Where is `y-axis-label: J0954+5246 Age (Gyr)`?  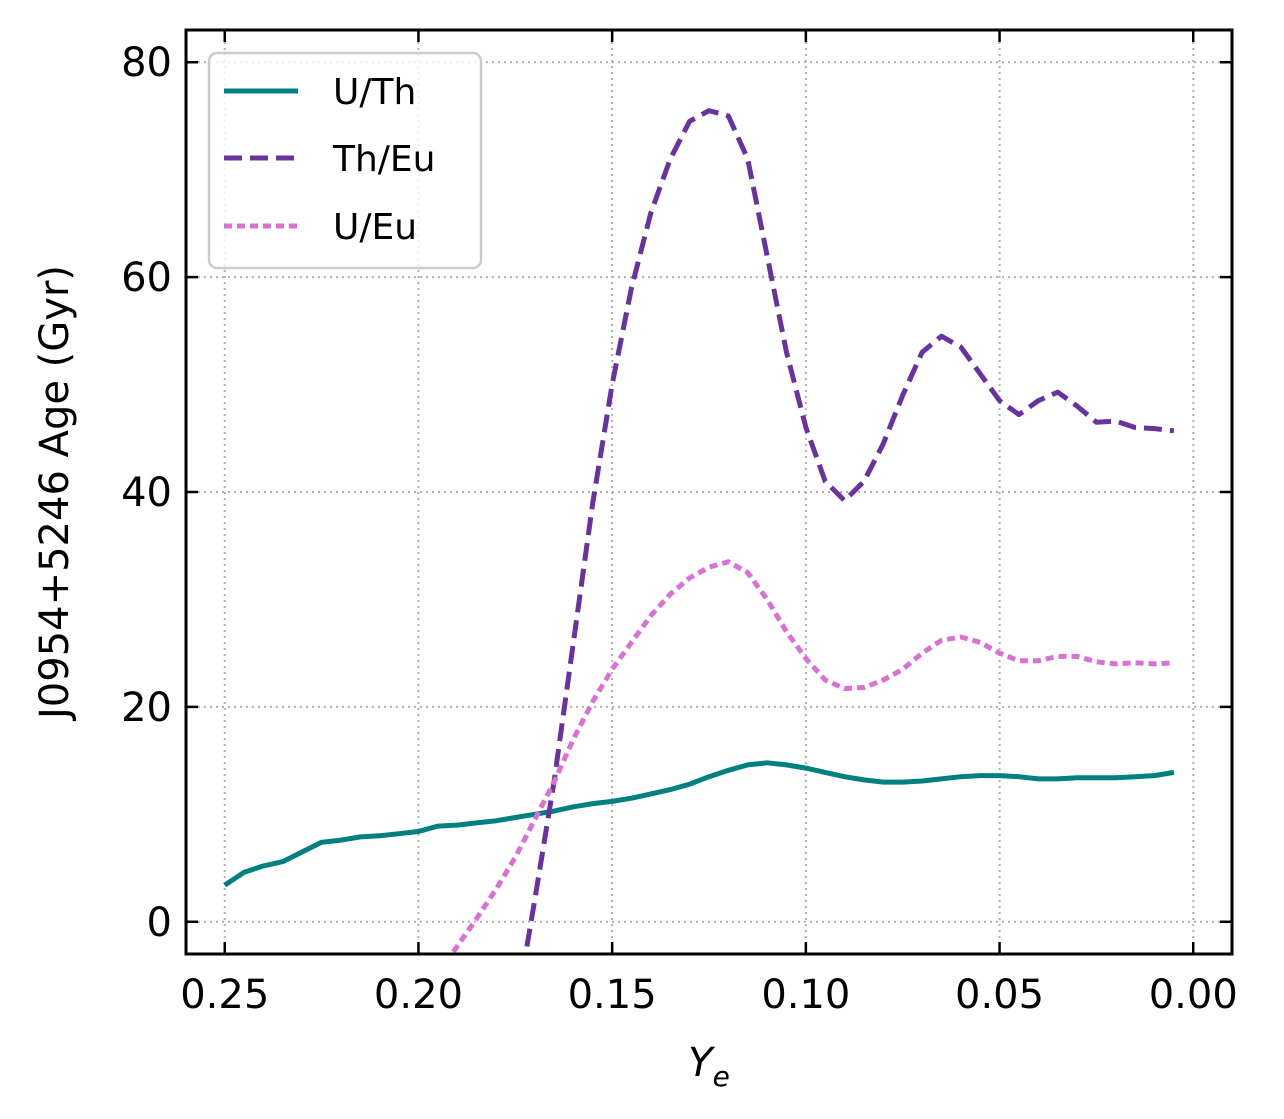 y-axis-label: J0954+5246 Age (Gyr) is located at coordinates (55, 493).